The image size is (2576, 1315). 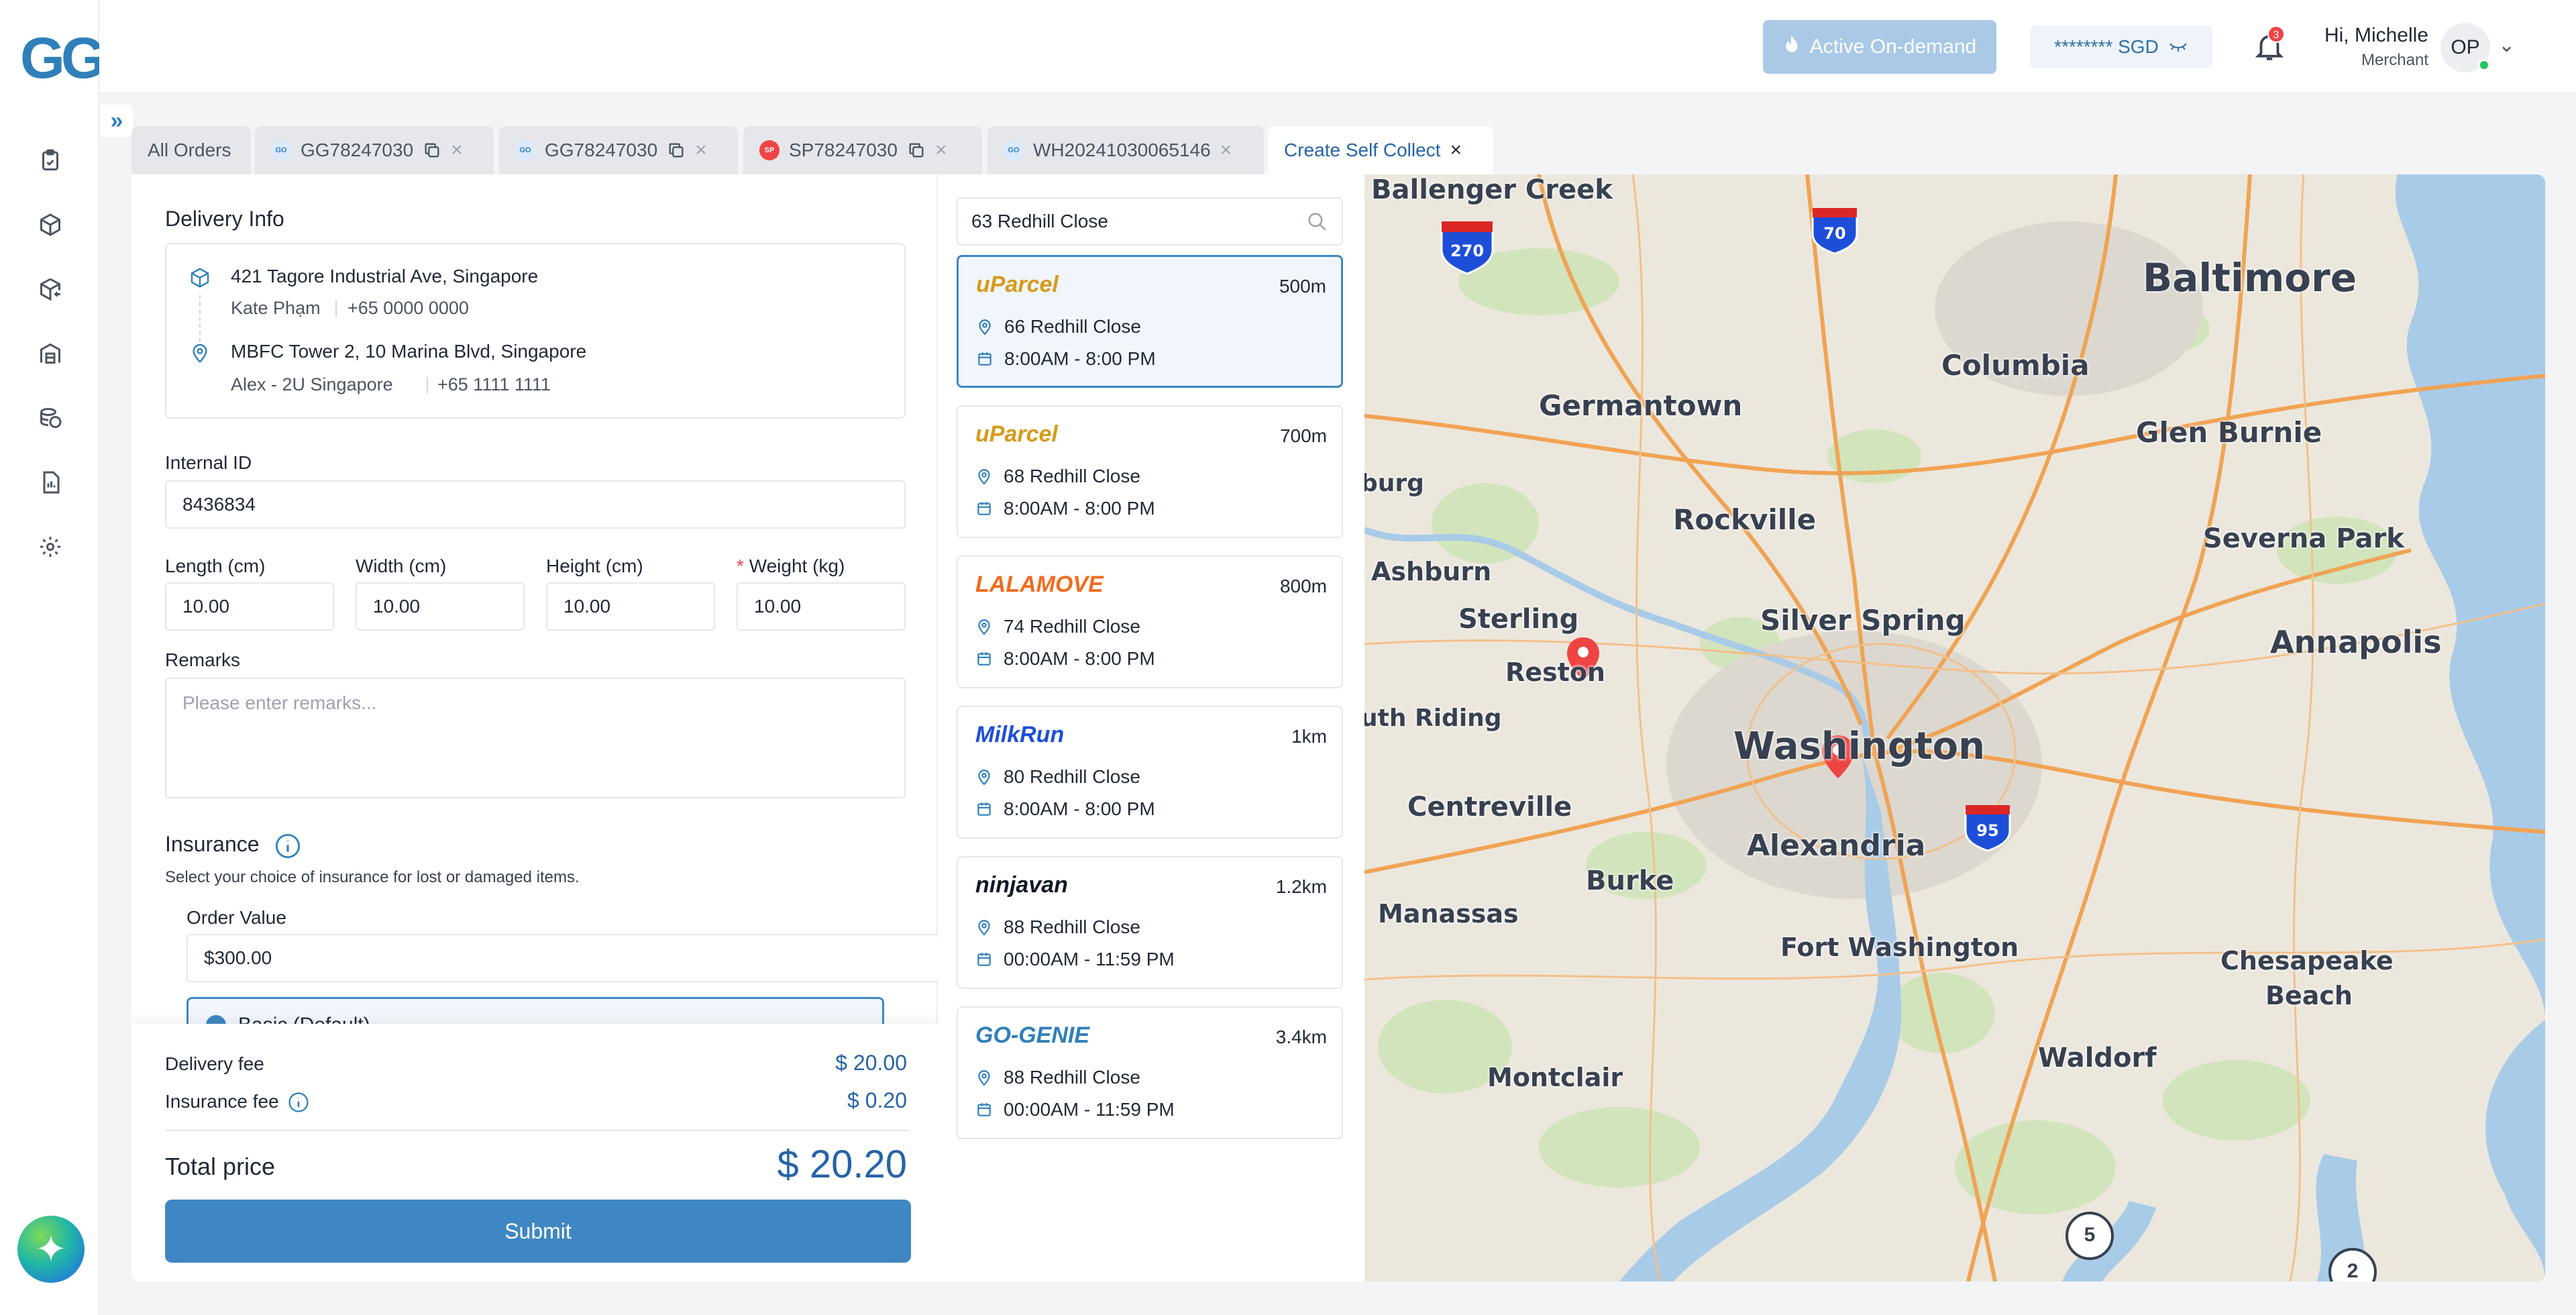 I want to click on order-value-label: Order Value, so click(x=236, y=917).